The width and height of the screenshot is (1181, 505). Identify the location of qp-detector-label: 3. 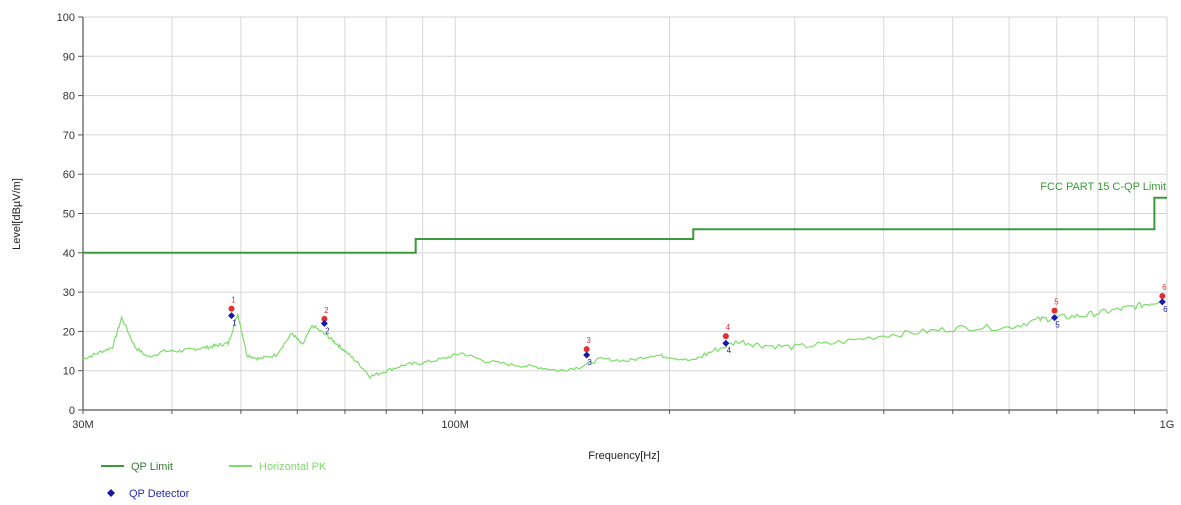
(589, 362).